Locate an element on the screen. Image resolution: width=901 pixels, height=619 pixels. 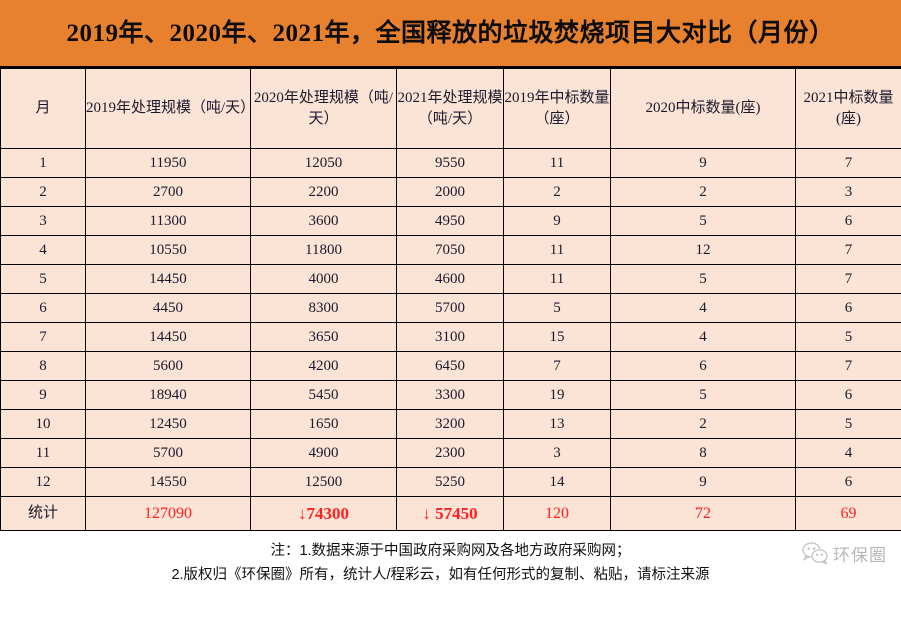
cell-bids-2019: 7 is located at coordinates (557, 366).